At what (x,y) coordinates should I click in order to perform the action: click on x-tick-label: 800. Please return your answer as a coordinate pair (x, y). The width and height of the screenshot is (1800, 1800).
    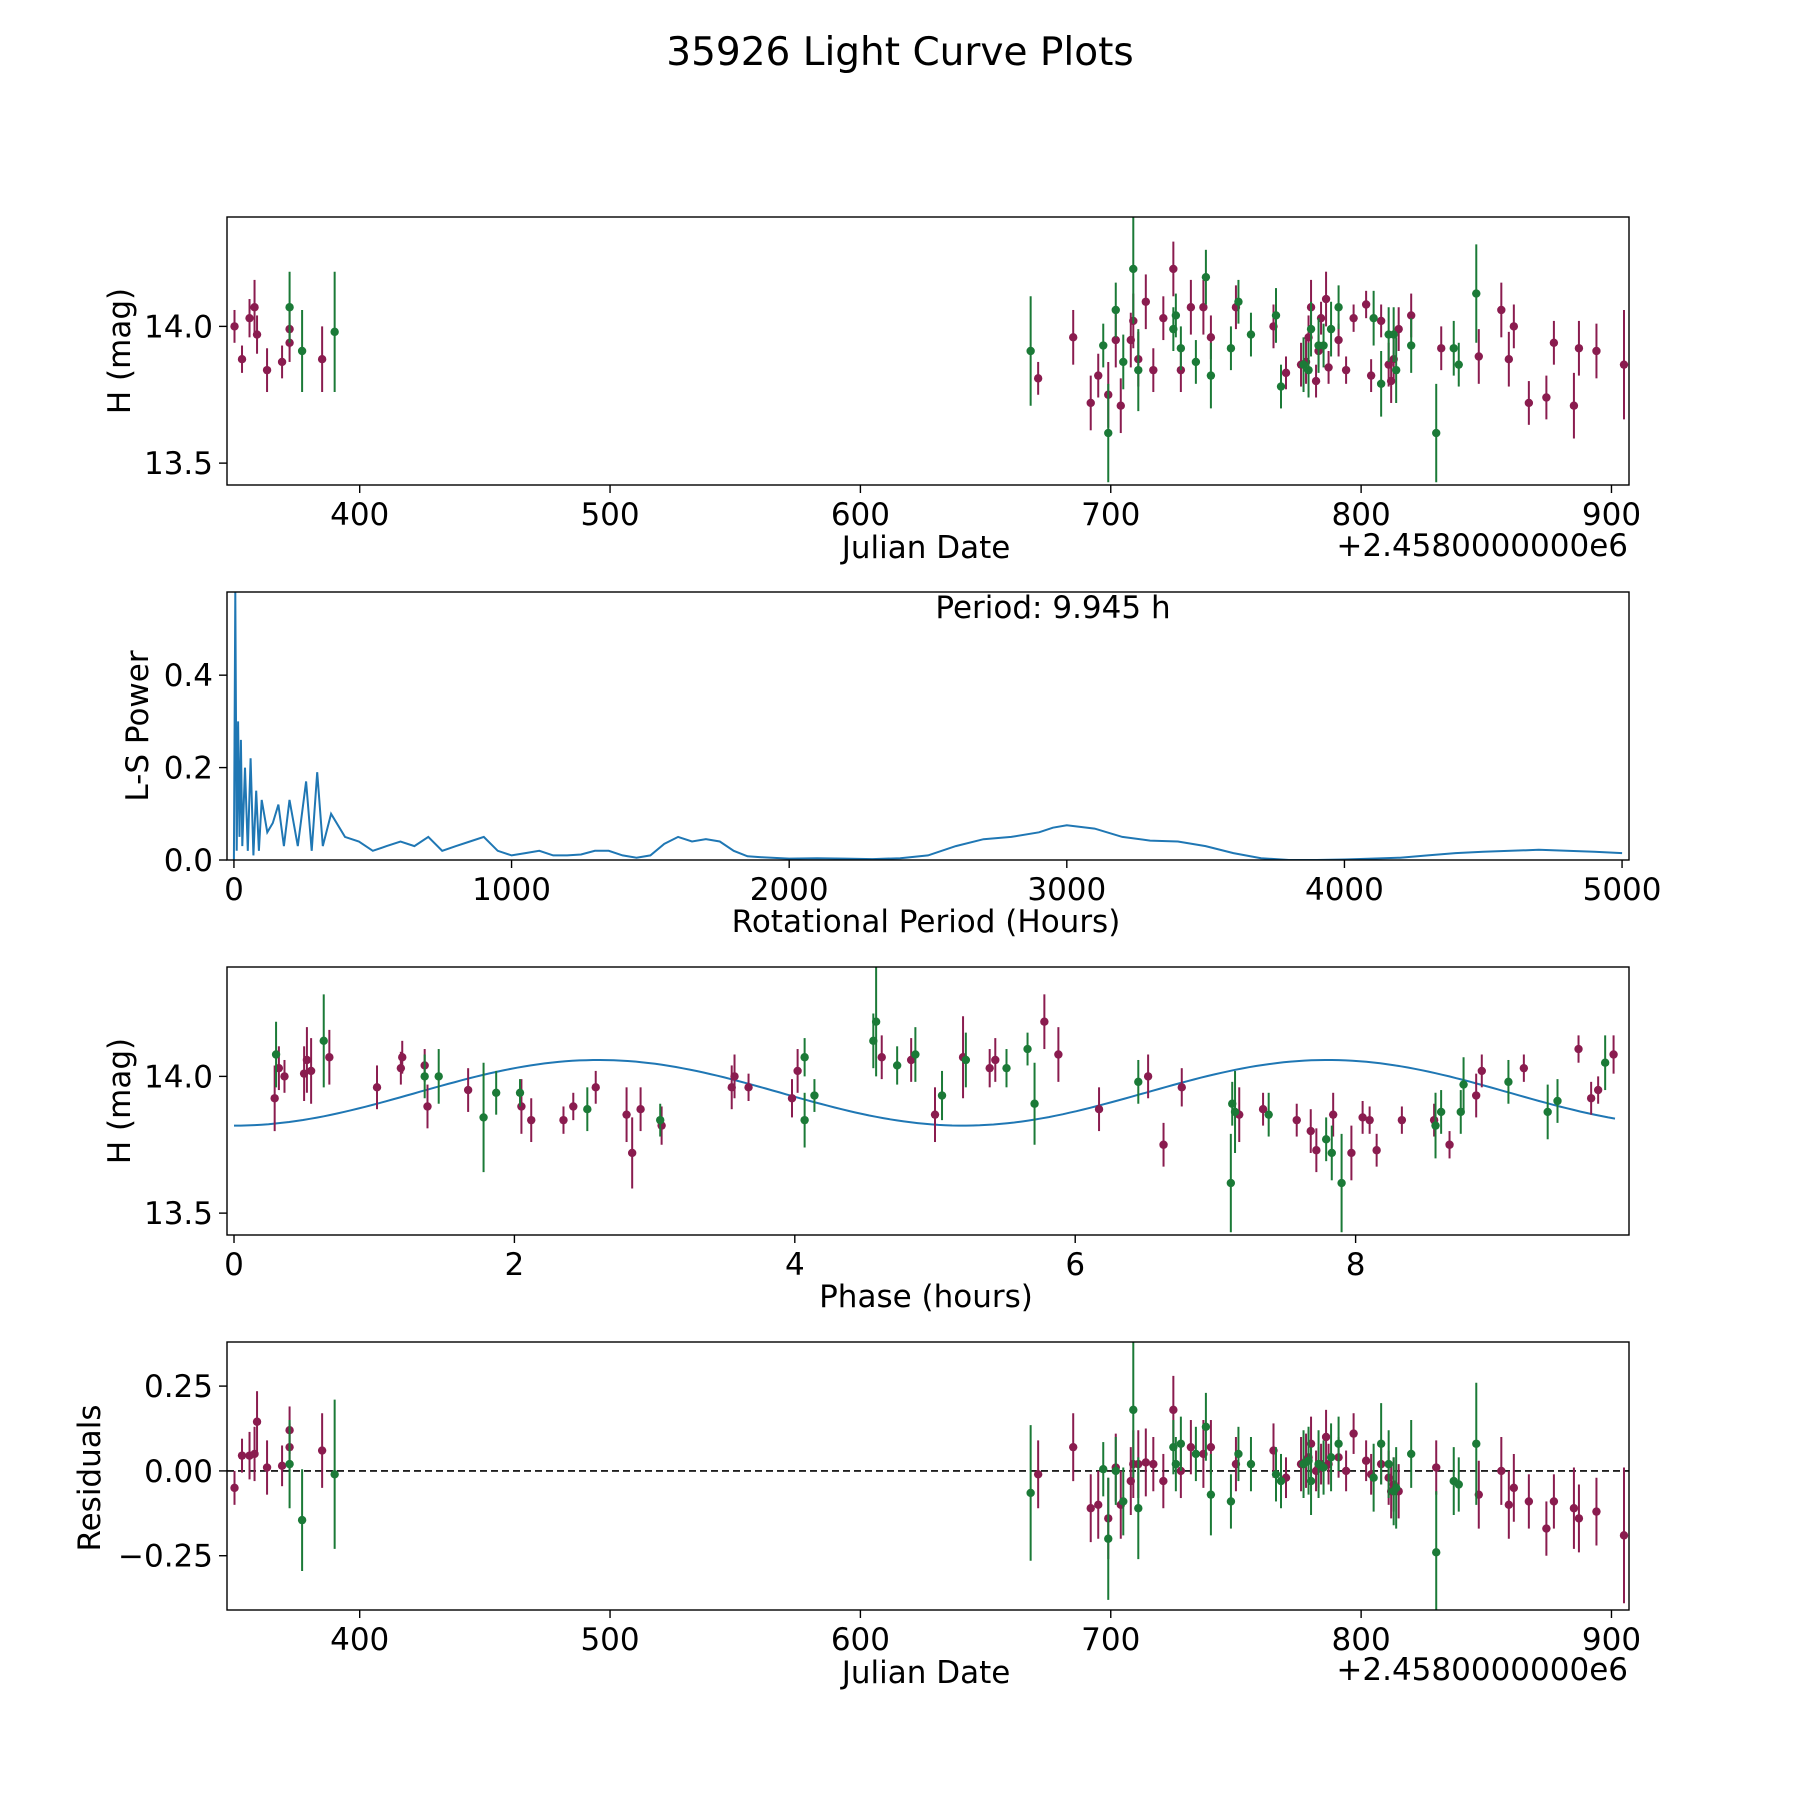
    Looking at the image, I should click on (1361, 1640).